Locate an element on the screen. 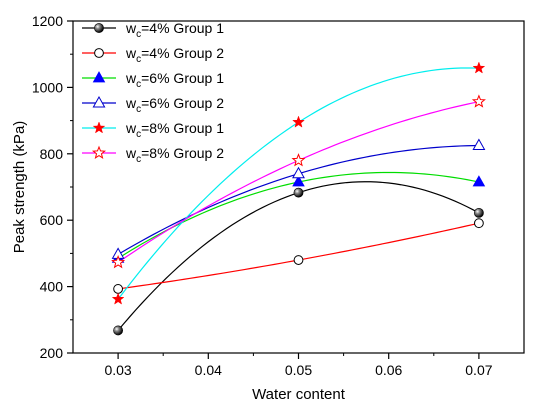 The width and height of the screenshot is (550, 406). y-tick-label: 1000 is located at coordinates (47, 87).